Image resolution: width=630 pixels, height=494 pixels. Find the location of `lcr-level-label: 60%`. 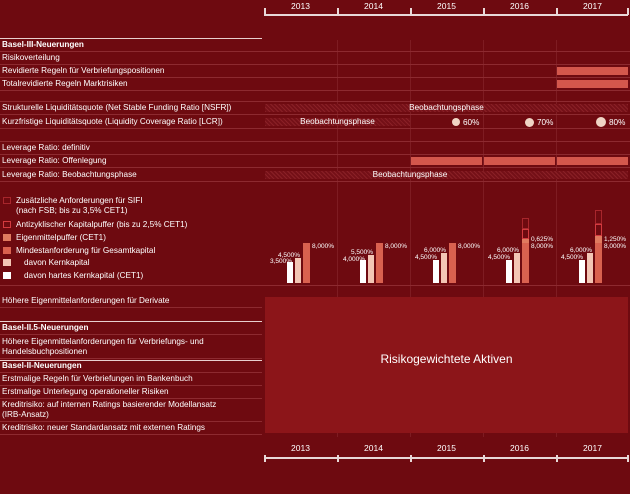

lcr-level-label: 60% is located at coordinates (471, 122).